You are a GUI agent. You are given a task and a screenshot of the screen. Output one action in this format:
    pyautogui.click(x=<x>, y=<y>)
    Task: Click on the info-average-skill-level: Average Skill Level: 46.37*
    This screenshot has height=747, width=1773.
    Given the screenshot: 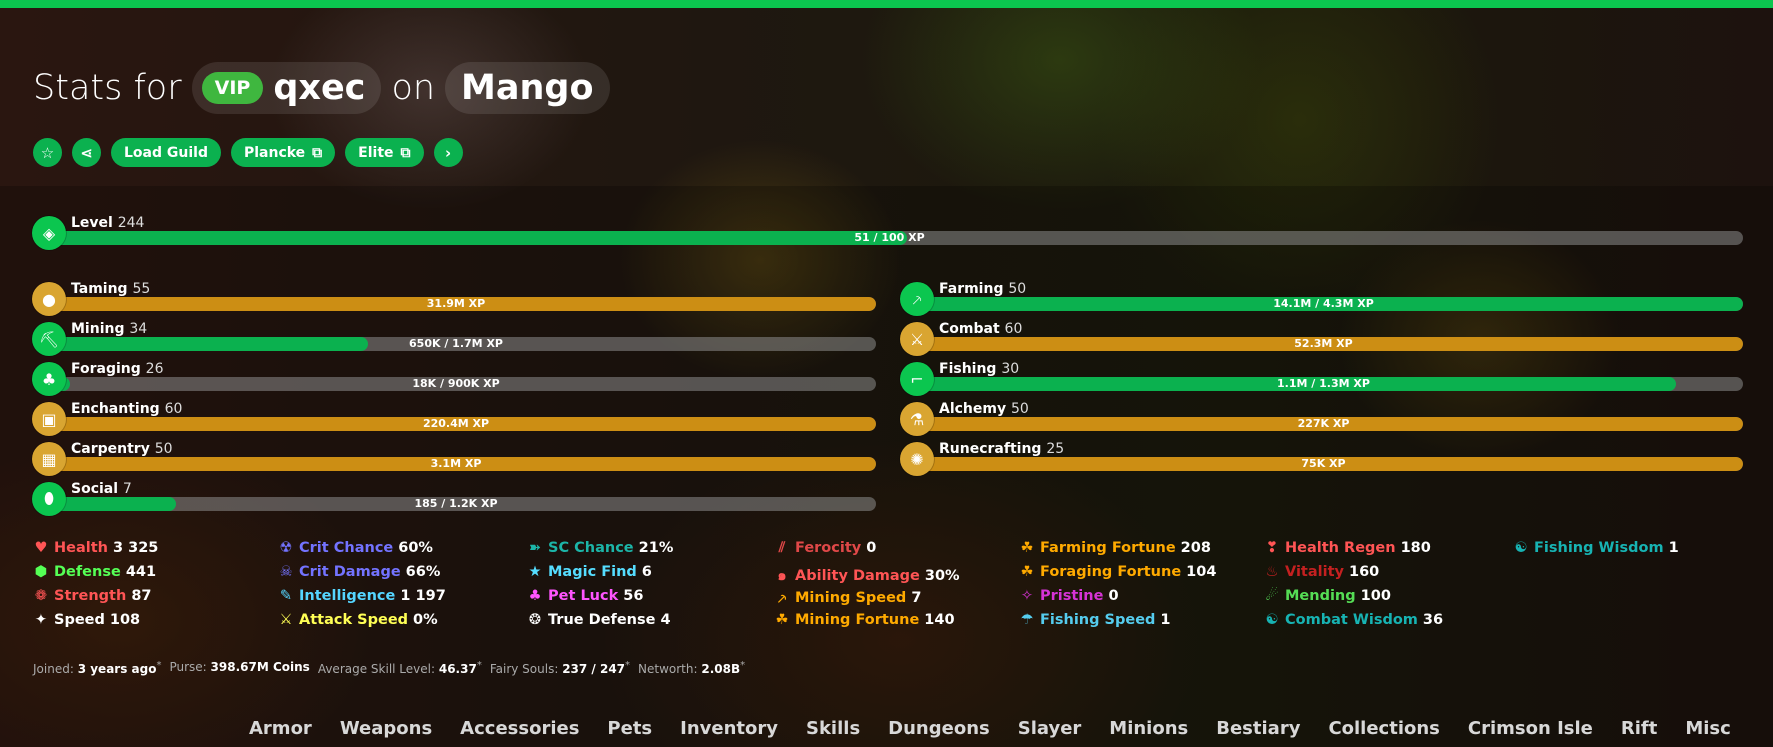 What is the action you would take?
    pyautogui.click(x=400, y=668)
    